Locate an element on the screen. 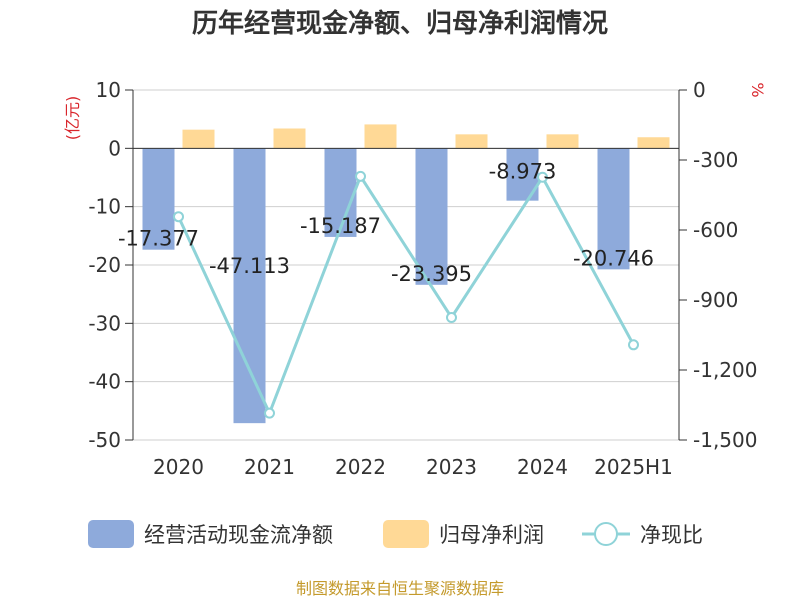  legend-label-cash-flow: 经营活动现金流净额 is located at coordinates (238, 535).